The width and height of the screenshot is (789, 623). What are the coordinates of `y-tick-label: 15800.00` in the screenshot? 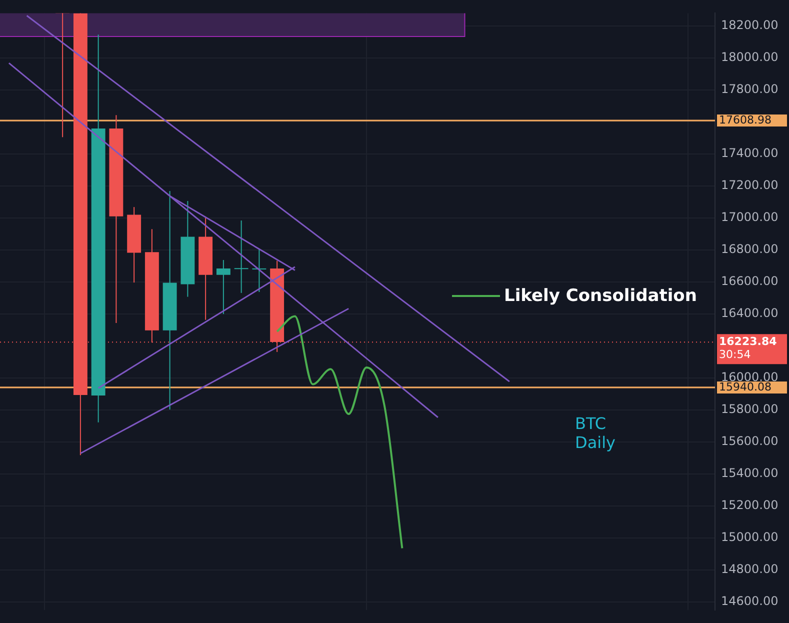 It's located at (749, 409).